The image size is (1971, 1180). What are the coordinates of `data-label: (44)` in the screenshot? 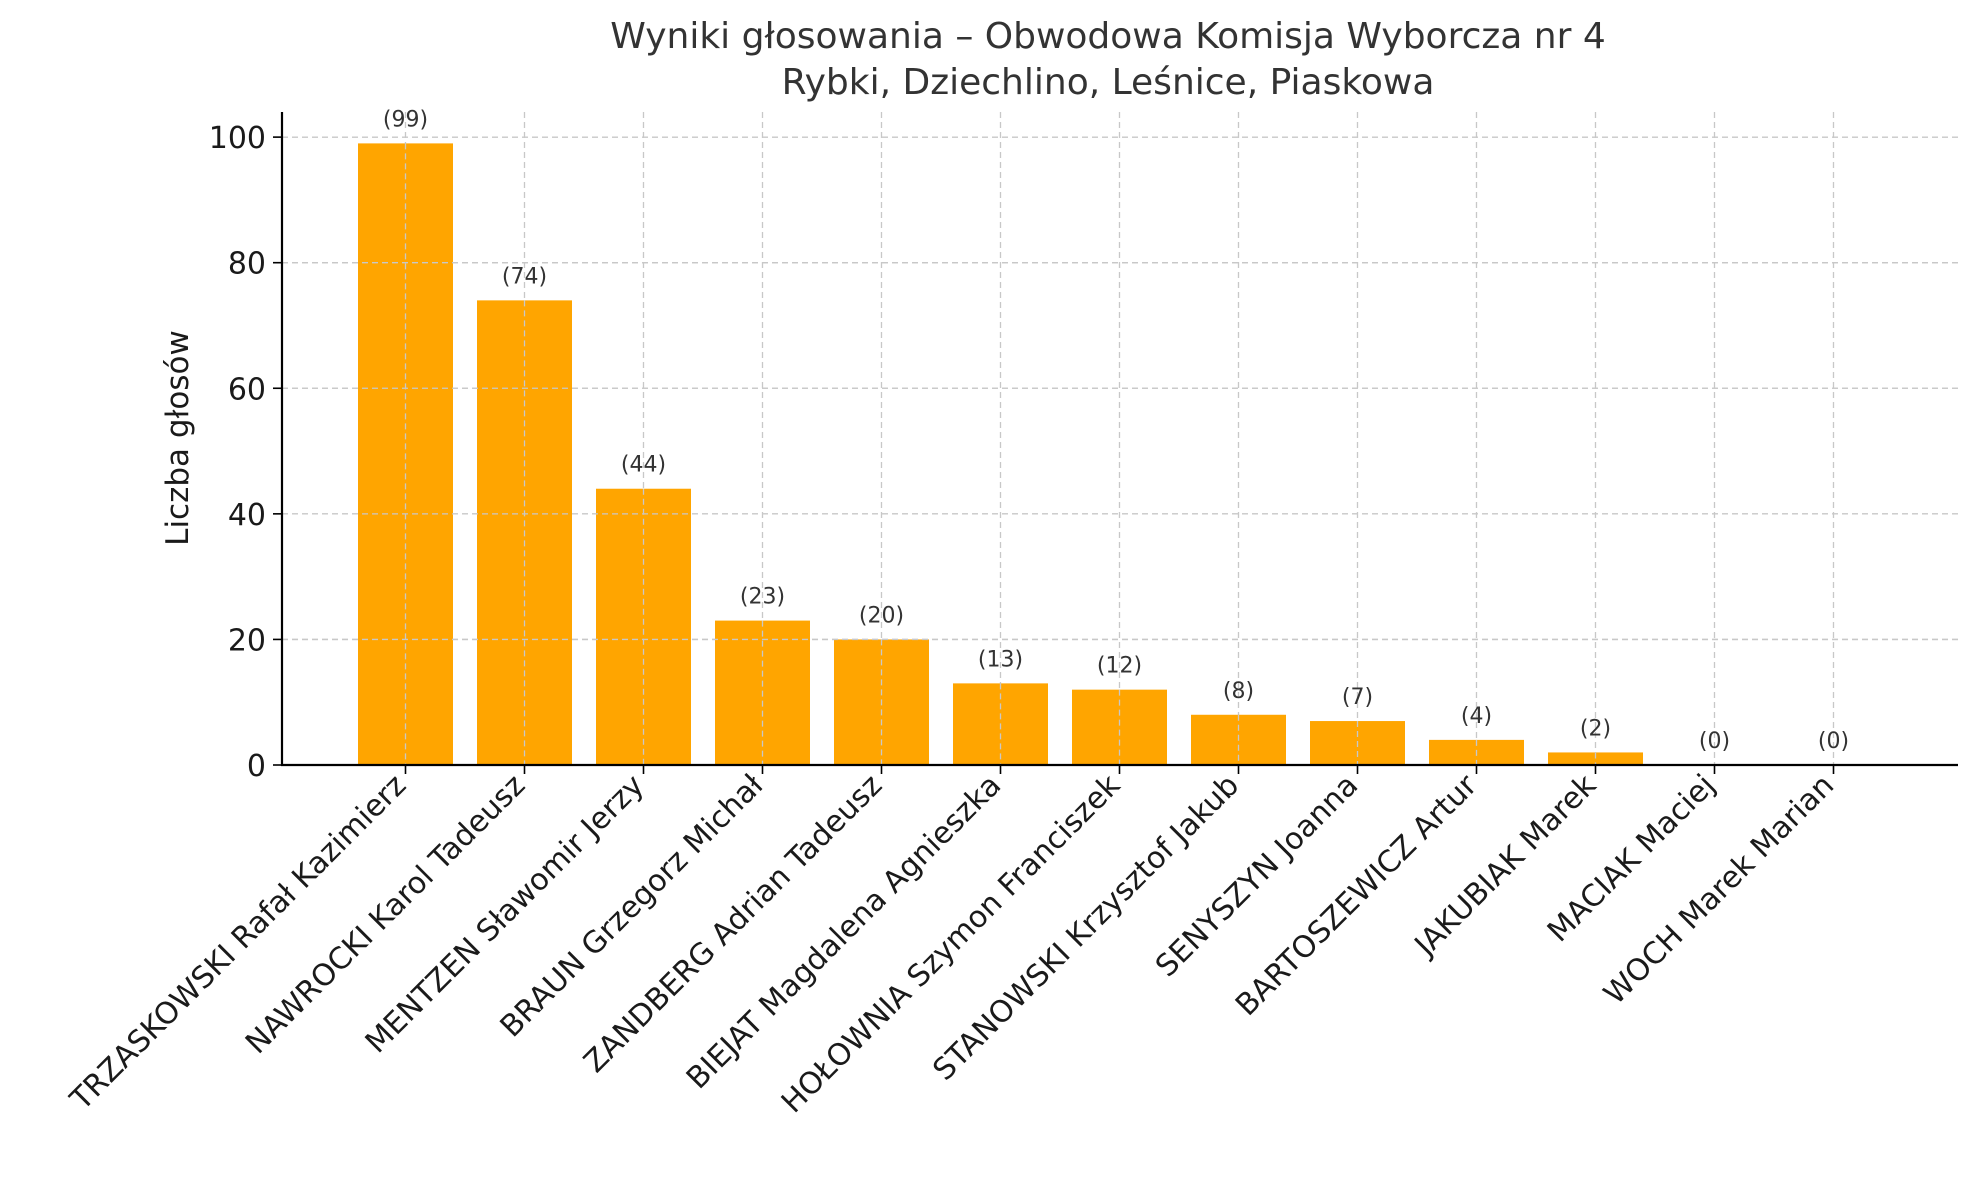 It's located at (643, 465).